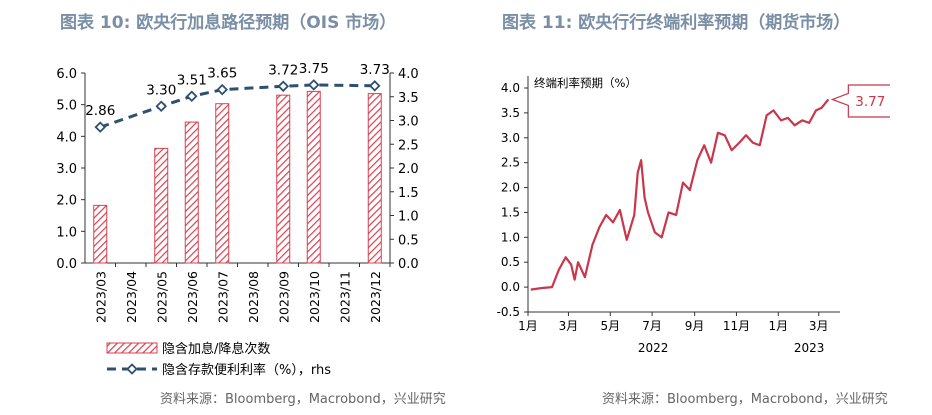 The width and height of the screenshot is (932, 415). What do you see at coordinates (66, 232) in the screenshot?
I see `left-y-tick-label: 1.0` at bounding box center [66, 232].